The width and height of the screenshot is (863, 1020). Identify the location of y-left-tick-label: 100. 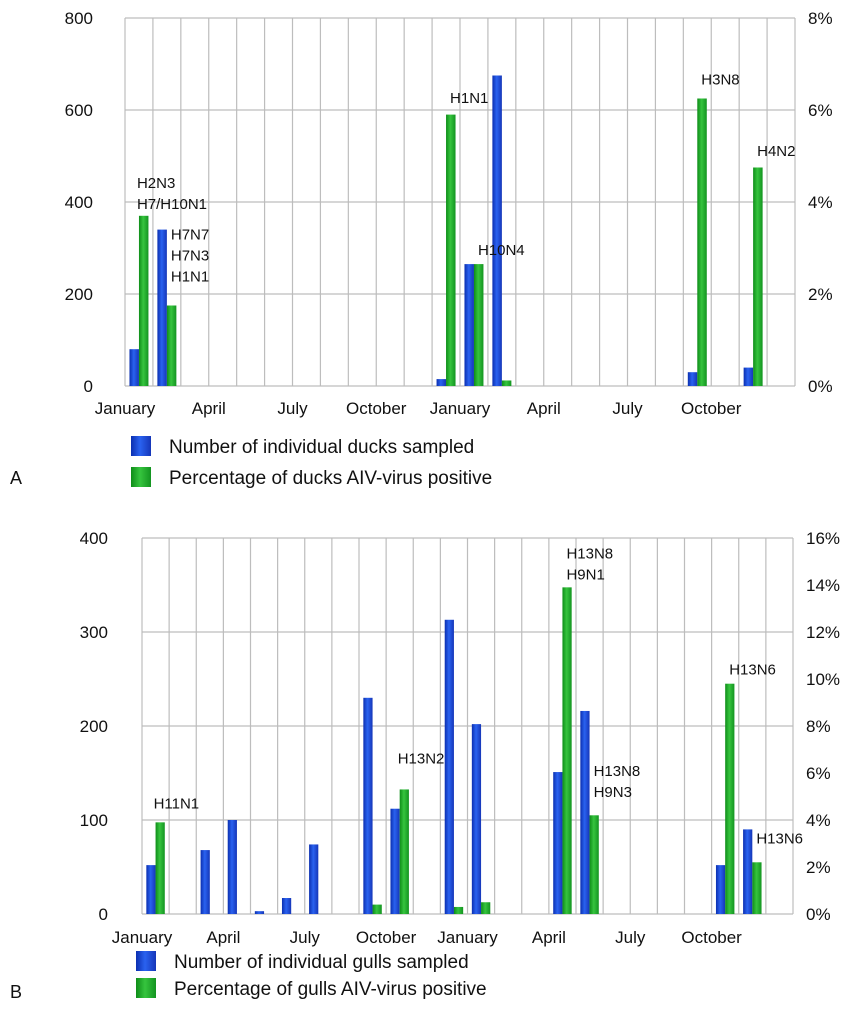
(94, 820).